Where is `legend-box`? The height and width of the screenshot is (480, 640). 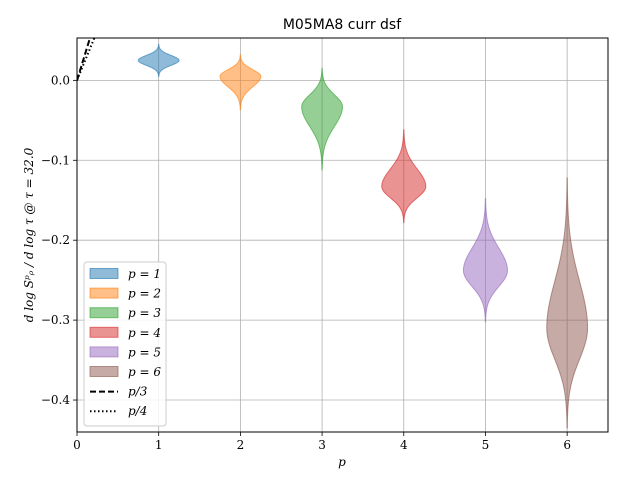
legend-box is located at coordinates (125, 344).